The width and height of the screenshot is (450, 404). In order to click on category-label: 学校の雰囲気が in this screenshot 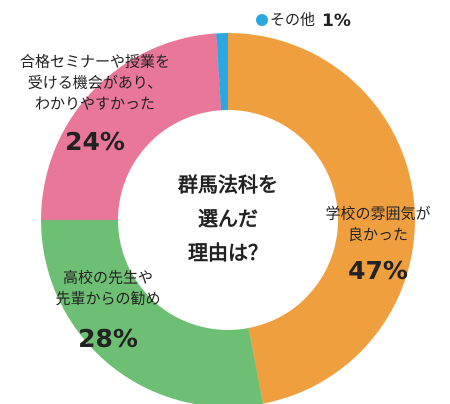, I will do `click(377, 214)`.